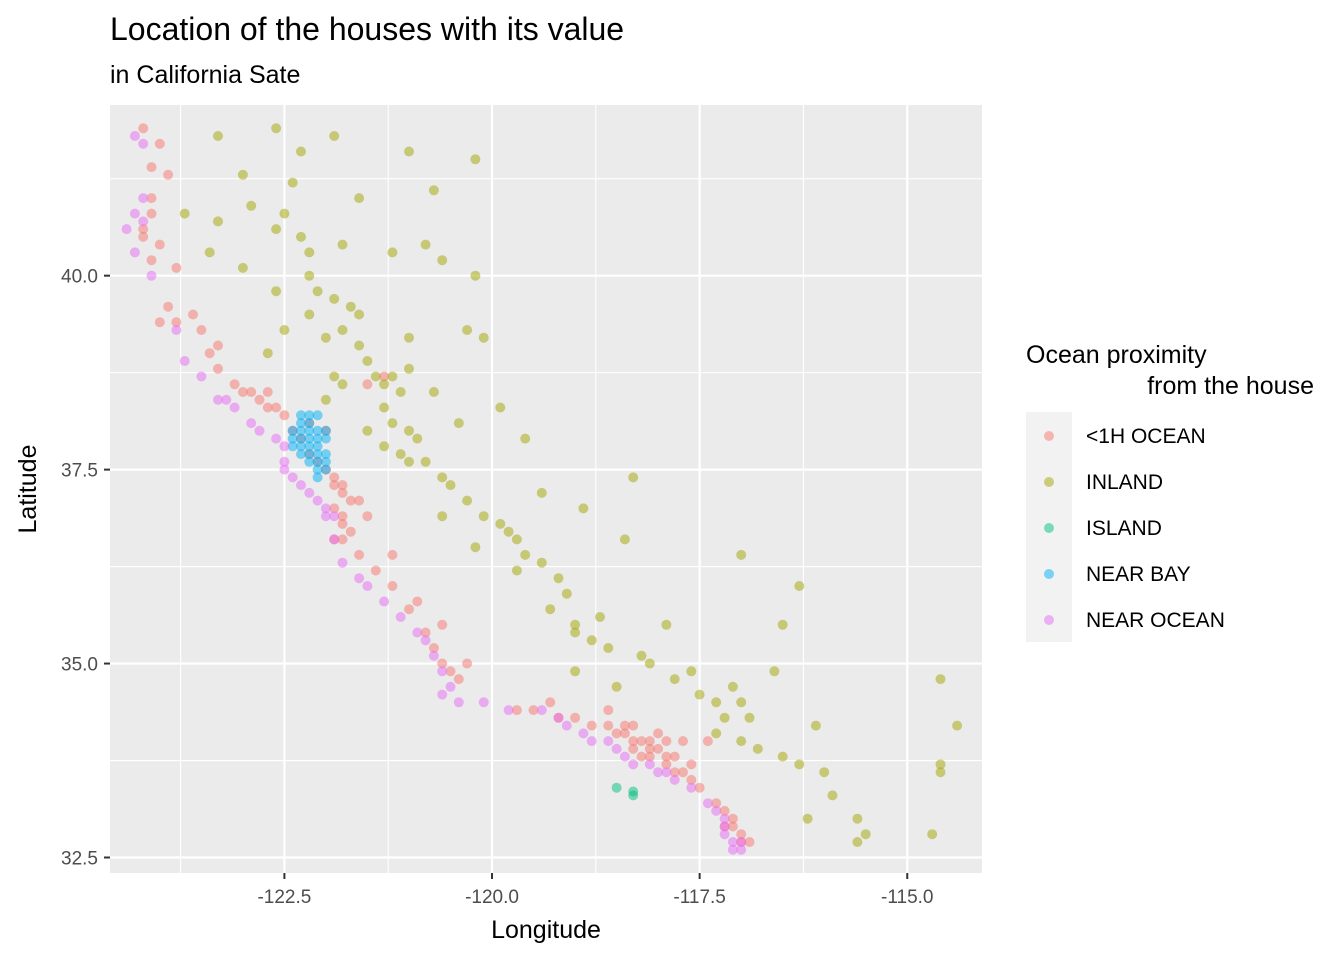 Image resolution: width=1344 pixels, height=960 pixels. What do you see at coordinates (546, 930) in the screenshot?
I see `x-axis-title: Longitude` at bounding box center [546, 930].